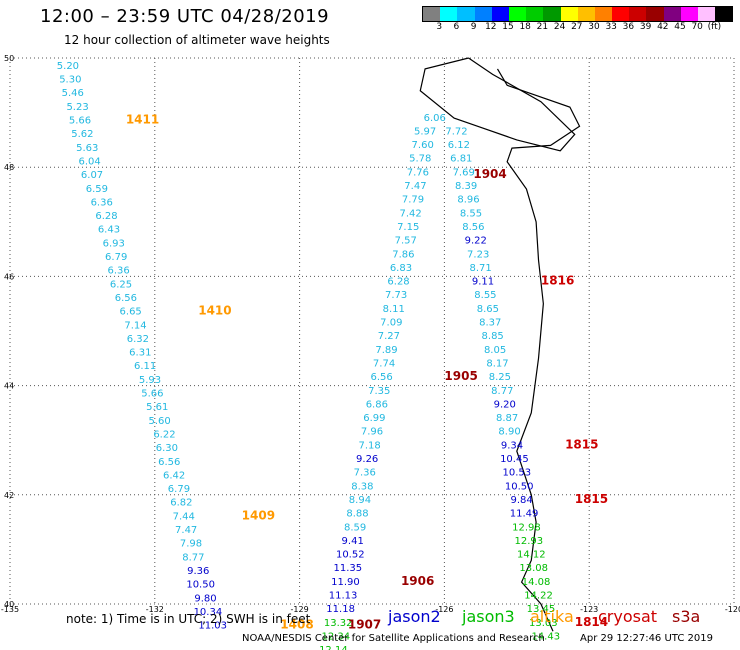 The width and height of the screenshot is (740, 650). What do you see at coordinates (379, 391) in the screenshot?
I see `wave-height-value: 7.35` at bounding box center [379, 391].